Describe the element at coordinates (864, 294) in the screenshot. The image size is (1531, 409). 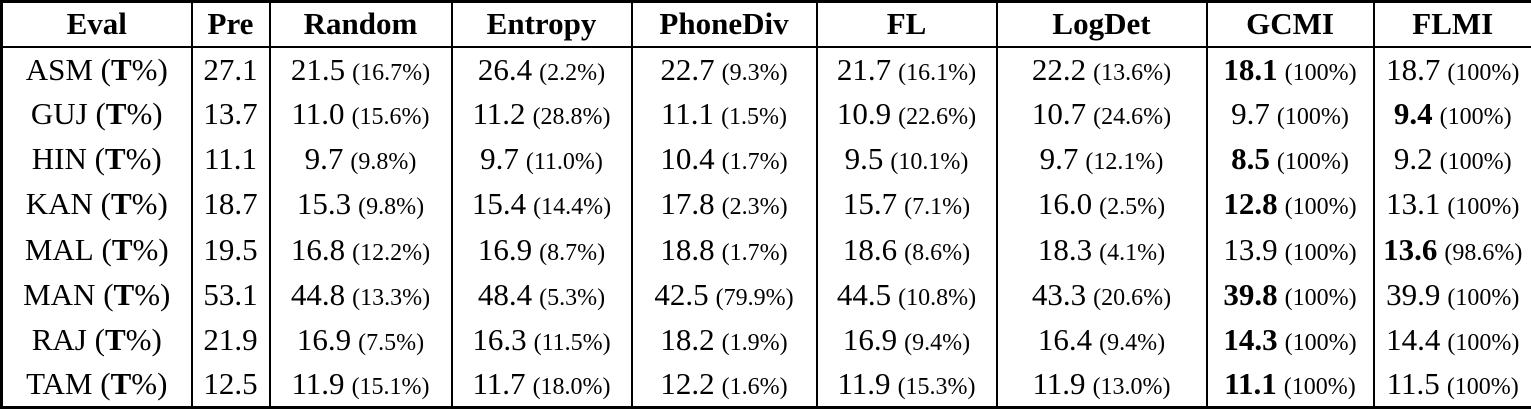
I see `cell-value: 44.5` at that location.